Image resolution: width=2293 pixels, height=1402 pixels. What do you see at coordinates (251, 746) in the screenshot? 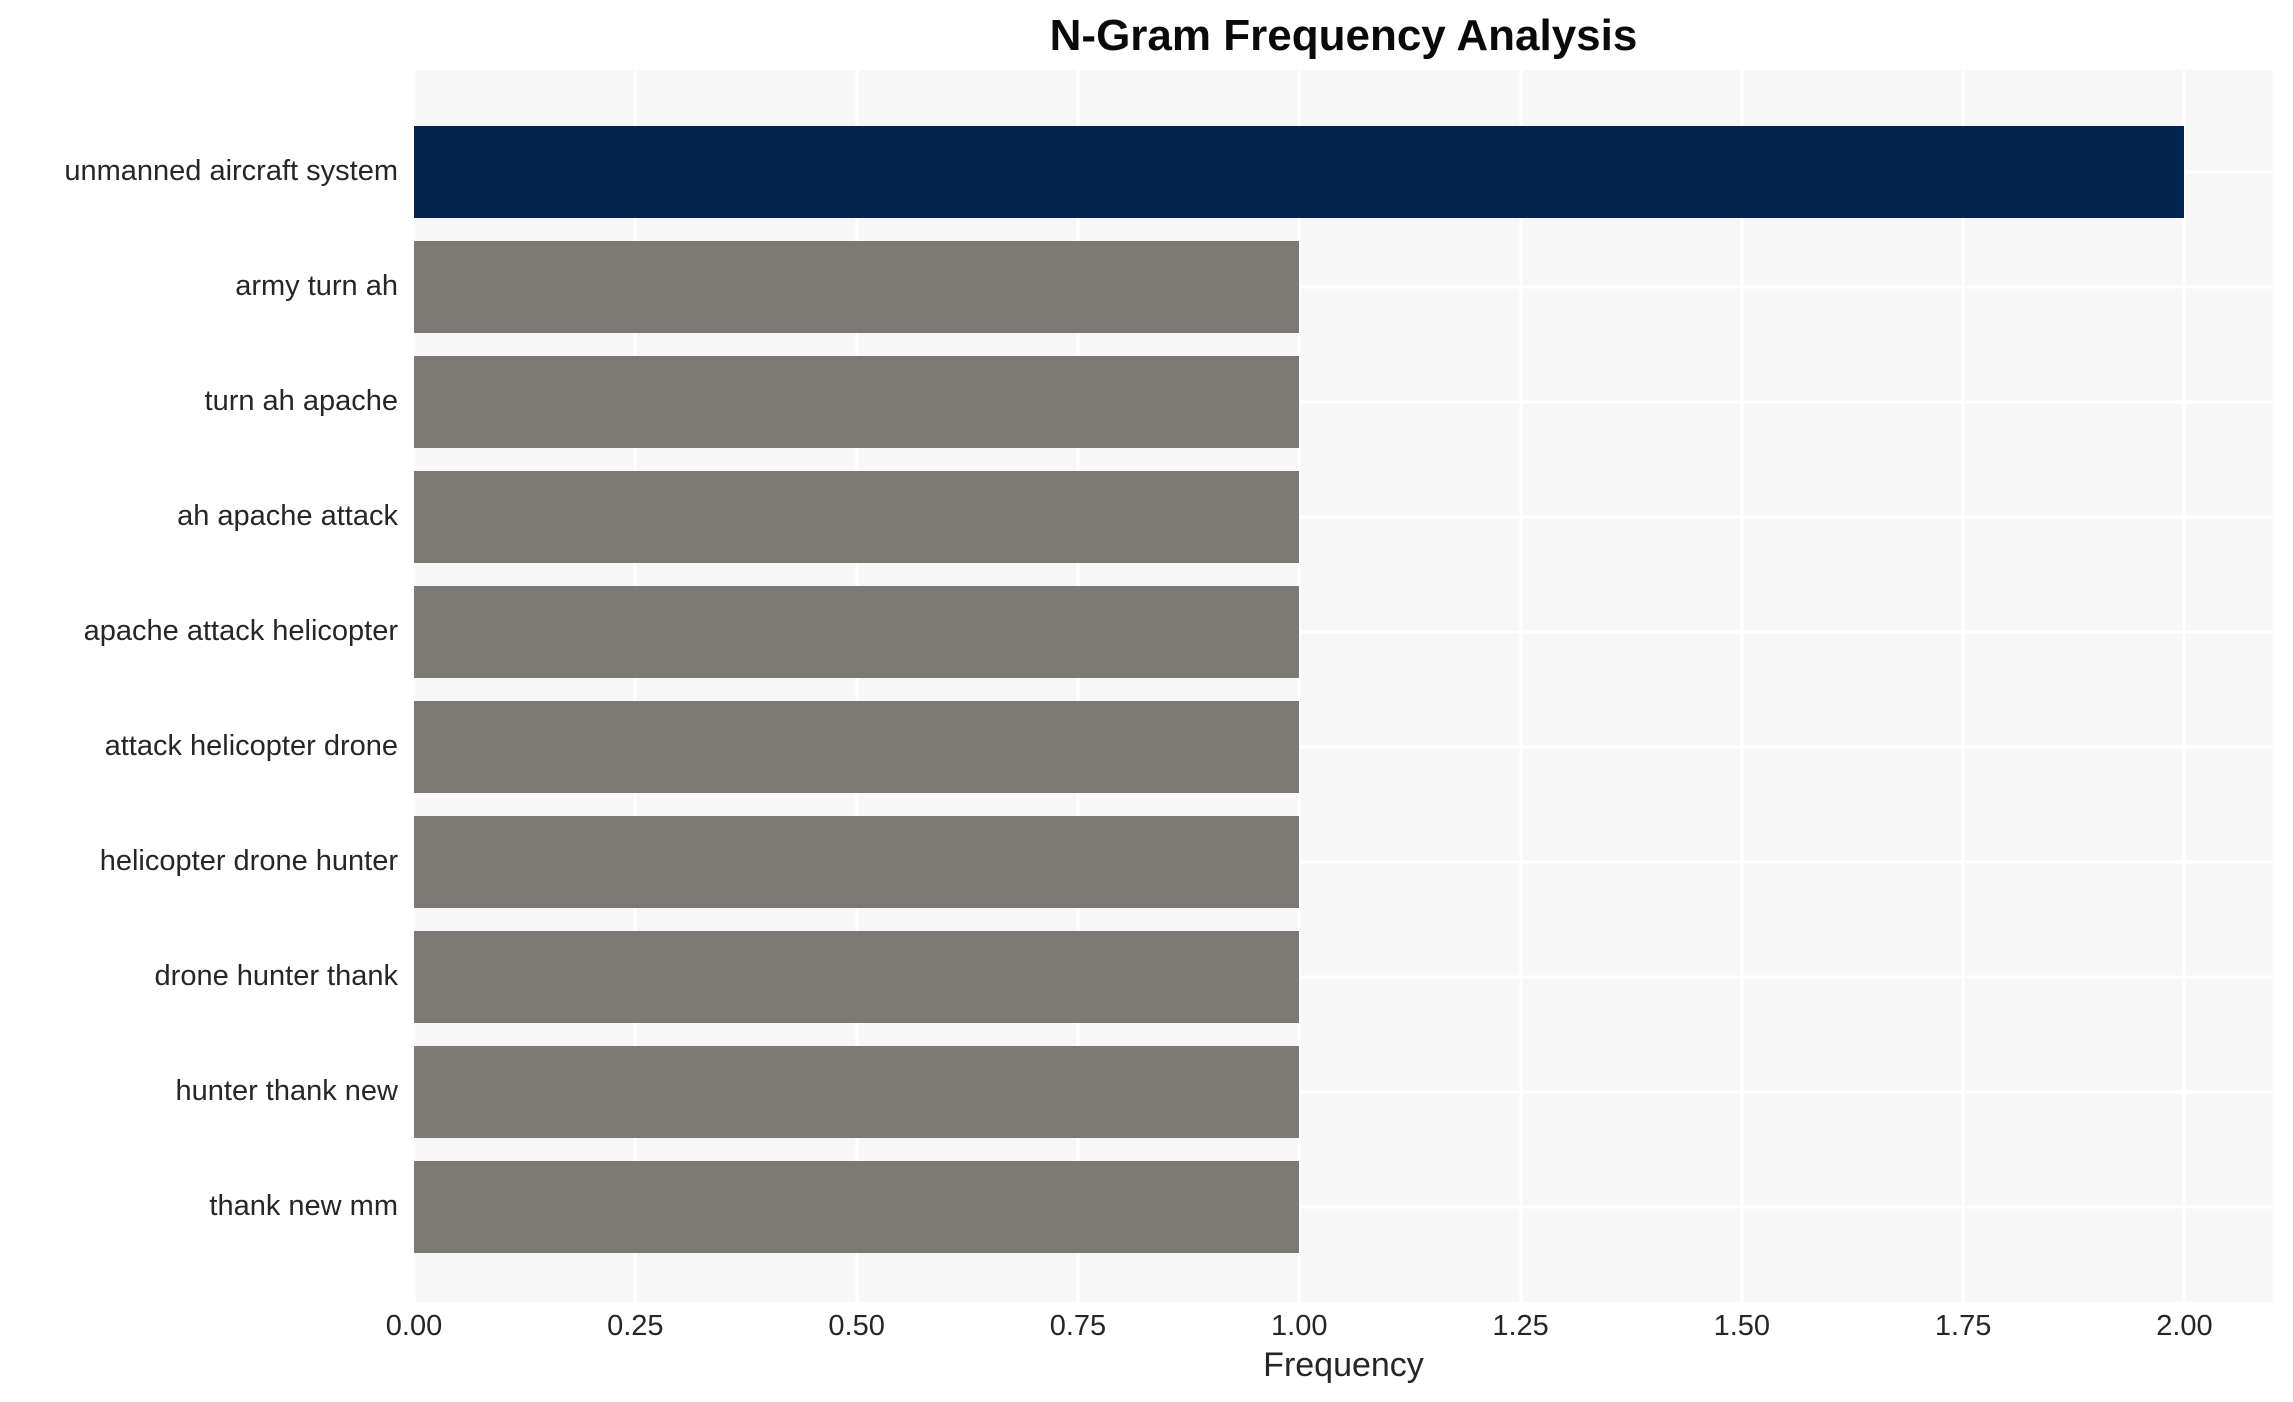
I see `y-axis-label: attack helicopter drone` at bounding box center [251, 746].